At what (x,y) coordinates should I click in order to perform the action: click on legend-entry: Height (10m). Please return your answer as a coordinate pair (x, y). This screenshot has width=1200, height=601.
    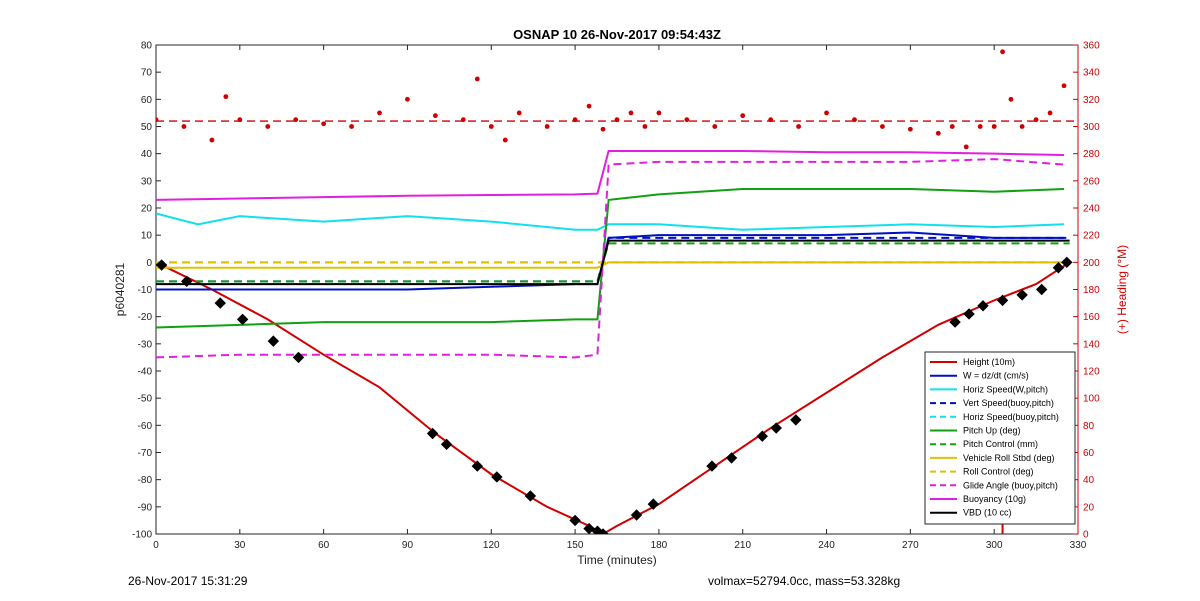
    Looking at the image, I should click on (989, 362).